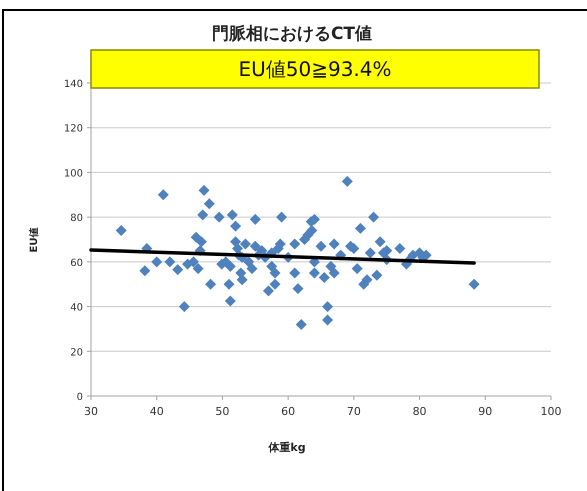 Image resolution: width=587 pixels, height=491 pixels. Describe the element at coordinates (419, 411) in the screenshot. I see `x-tick-label: 80` at that location.